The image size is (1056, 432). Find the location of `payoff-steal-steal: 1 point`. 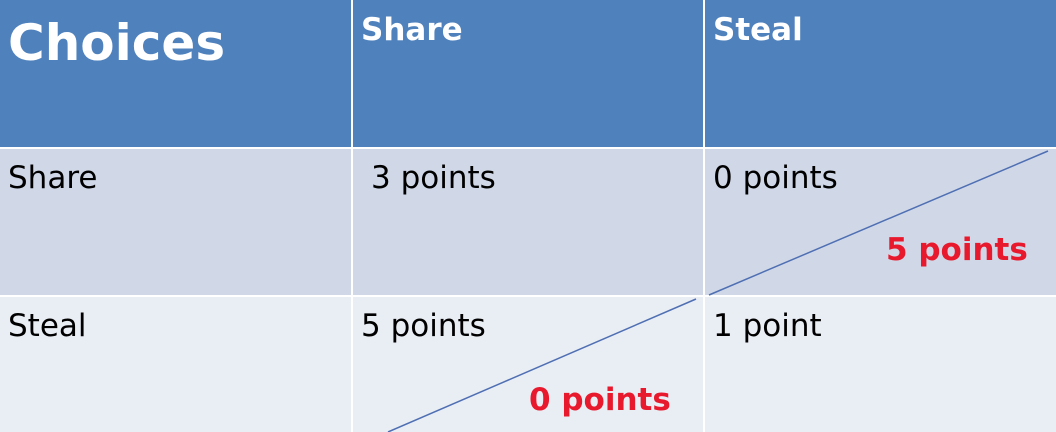

payoff-steal-steal: 1 point is located at coordinates (767, 326).